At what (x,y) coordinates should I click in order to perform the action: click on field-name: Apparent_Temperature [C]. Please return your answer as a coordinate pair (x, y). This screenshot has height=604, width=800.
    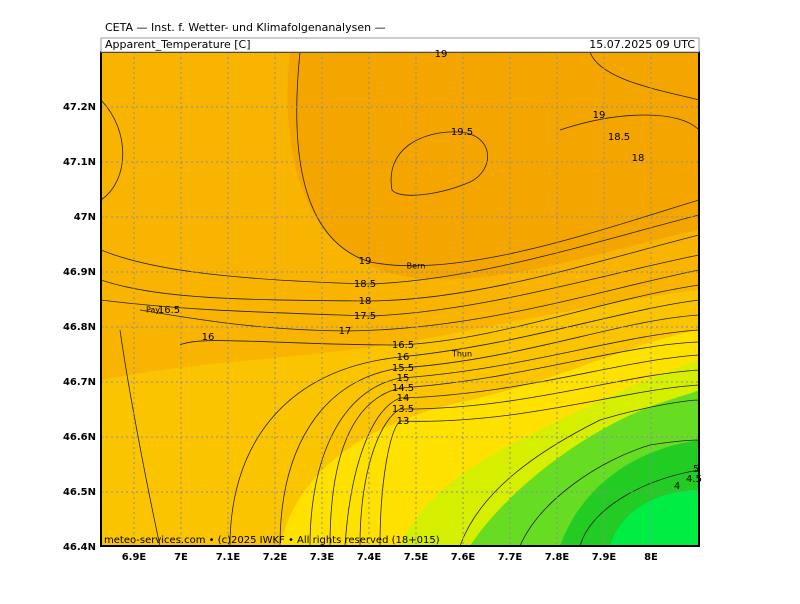
    Looking at the image, I should click on (178, 44).